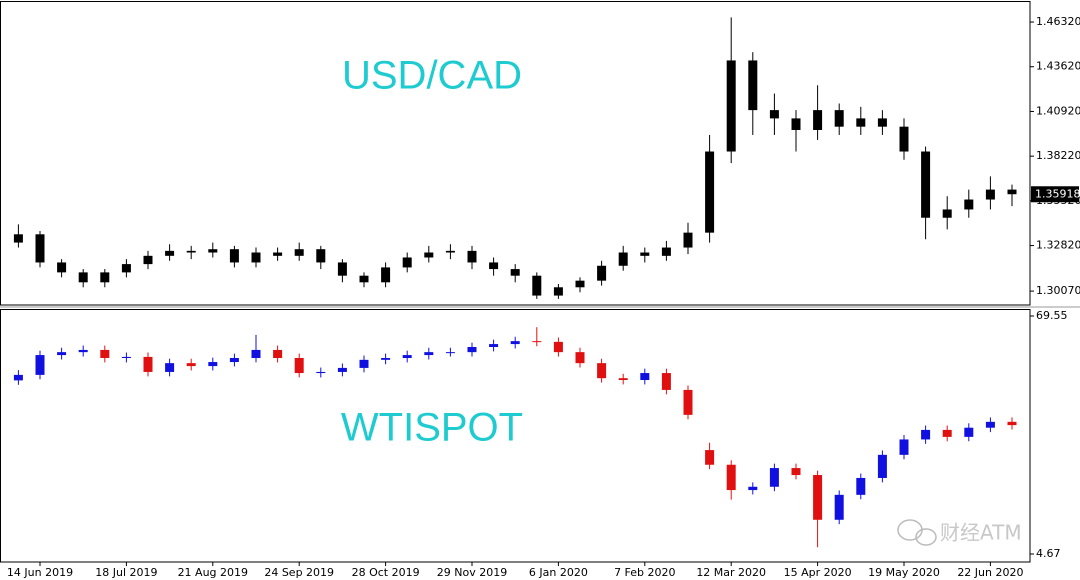 This screenshot has height=580, width=1080. I want to click on watermark-icon, so click(917, 532).